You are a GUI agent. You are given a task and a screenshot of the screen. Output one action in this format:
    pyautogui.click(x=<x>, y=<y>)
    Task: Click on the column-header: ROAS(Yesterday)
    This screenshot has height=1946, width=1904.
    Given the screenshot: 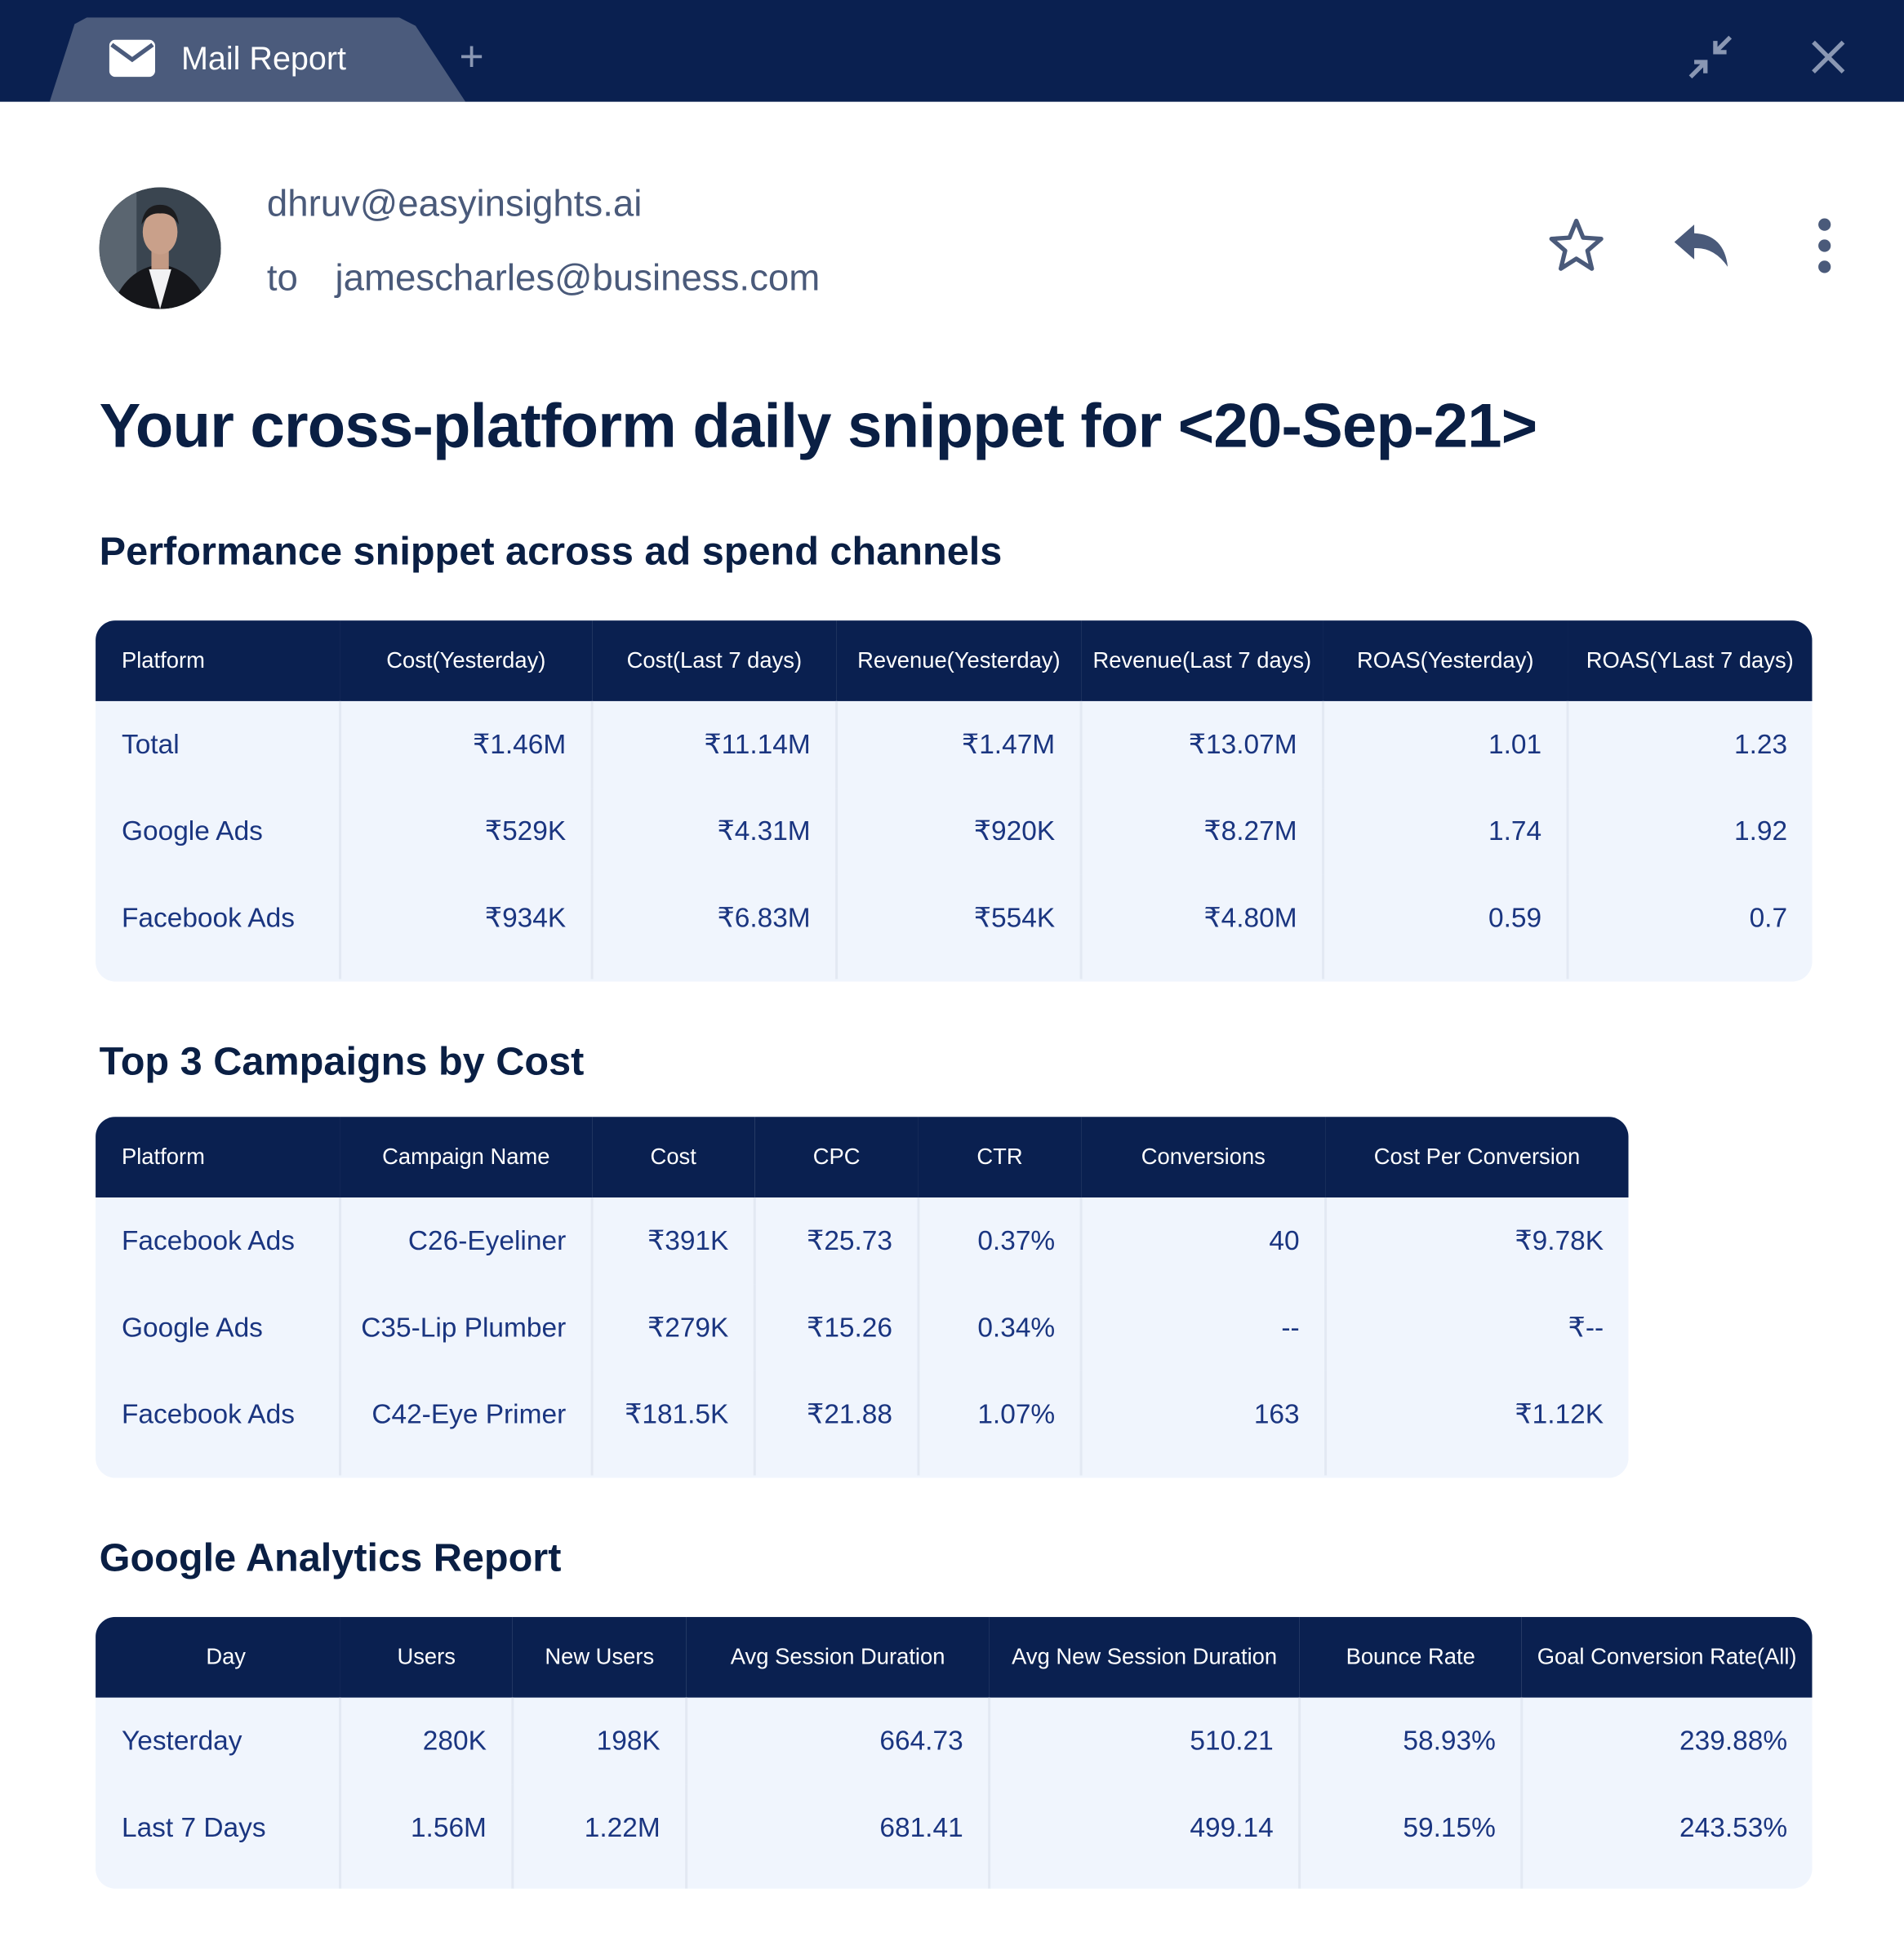 What is the action you would take?
    pyautogui.click(x=1446, y=660)
    